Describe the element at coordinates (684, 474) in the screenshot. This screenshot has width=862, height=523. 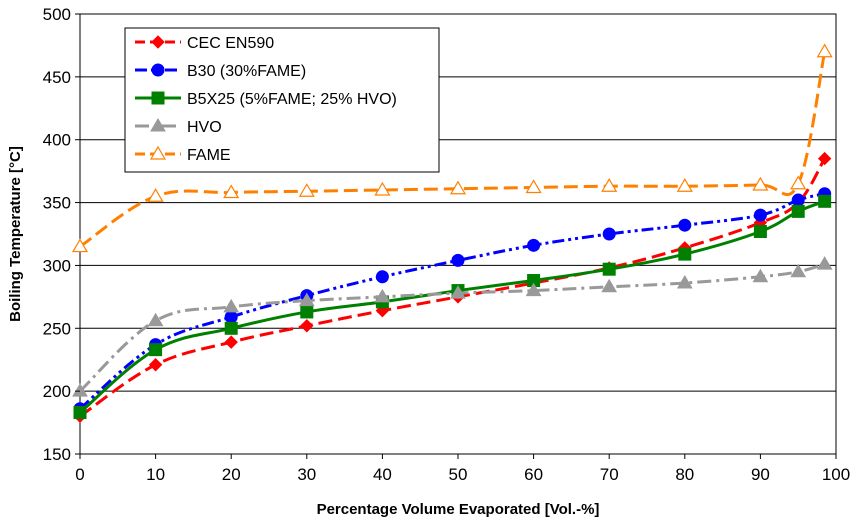
I see `x-tick-label: 80` at that location.